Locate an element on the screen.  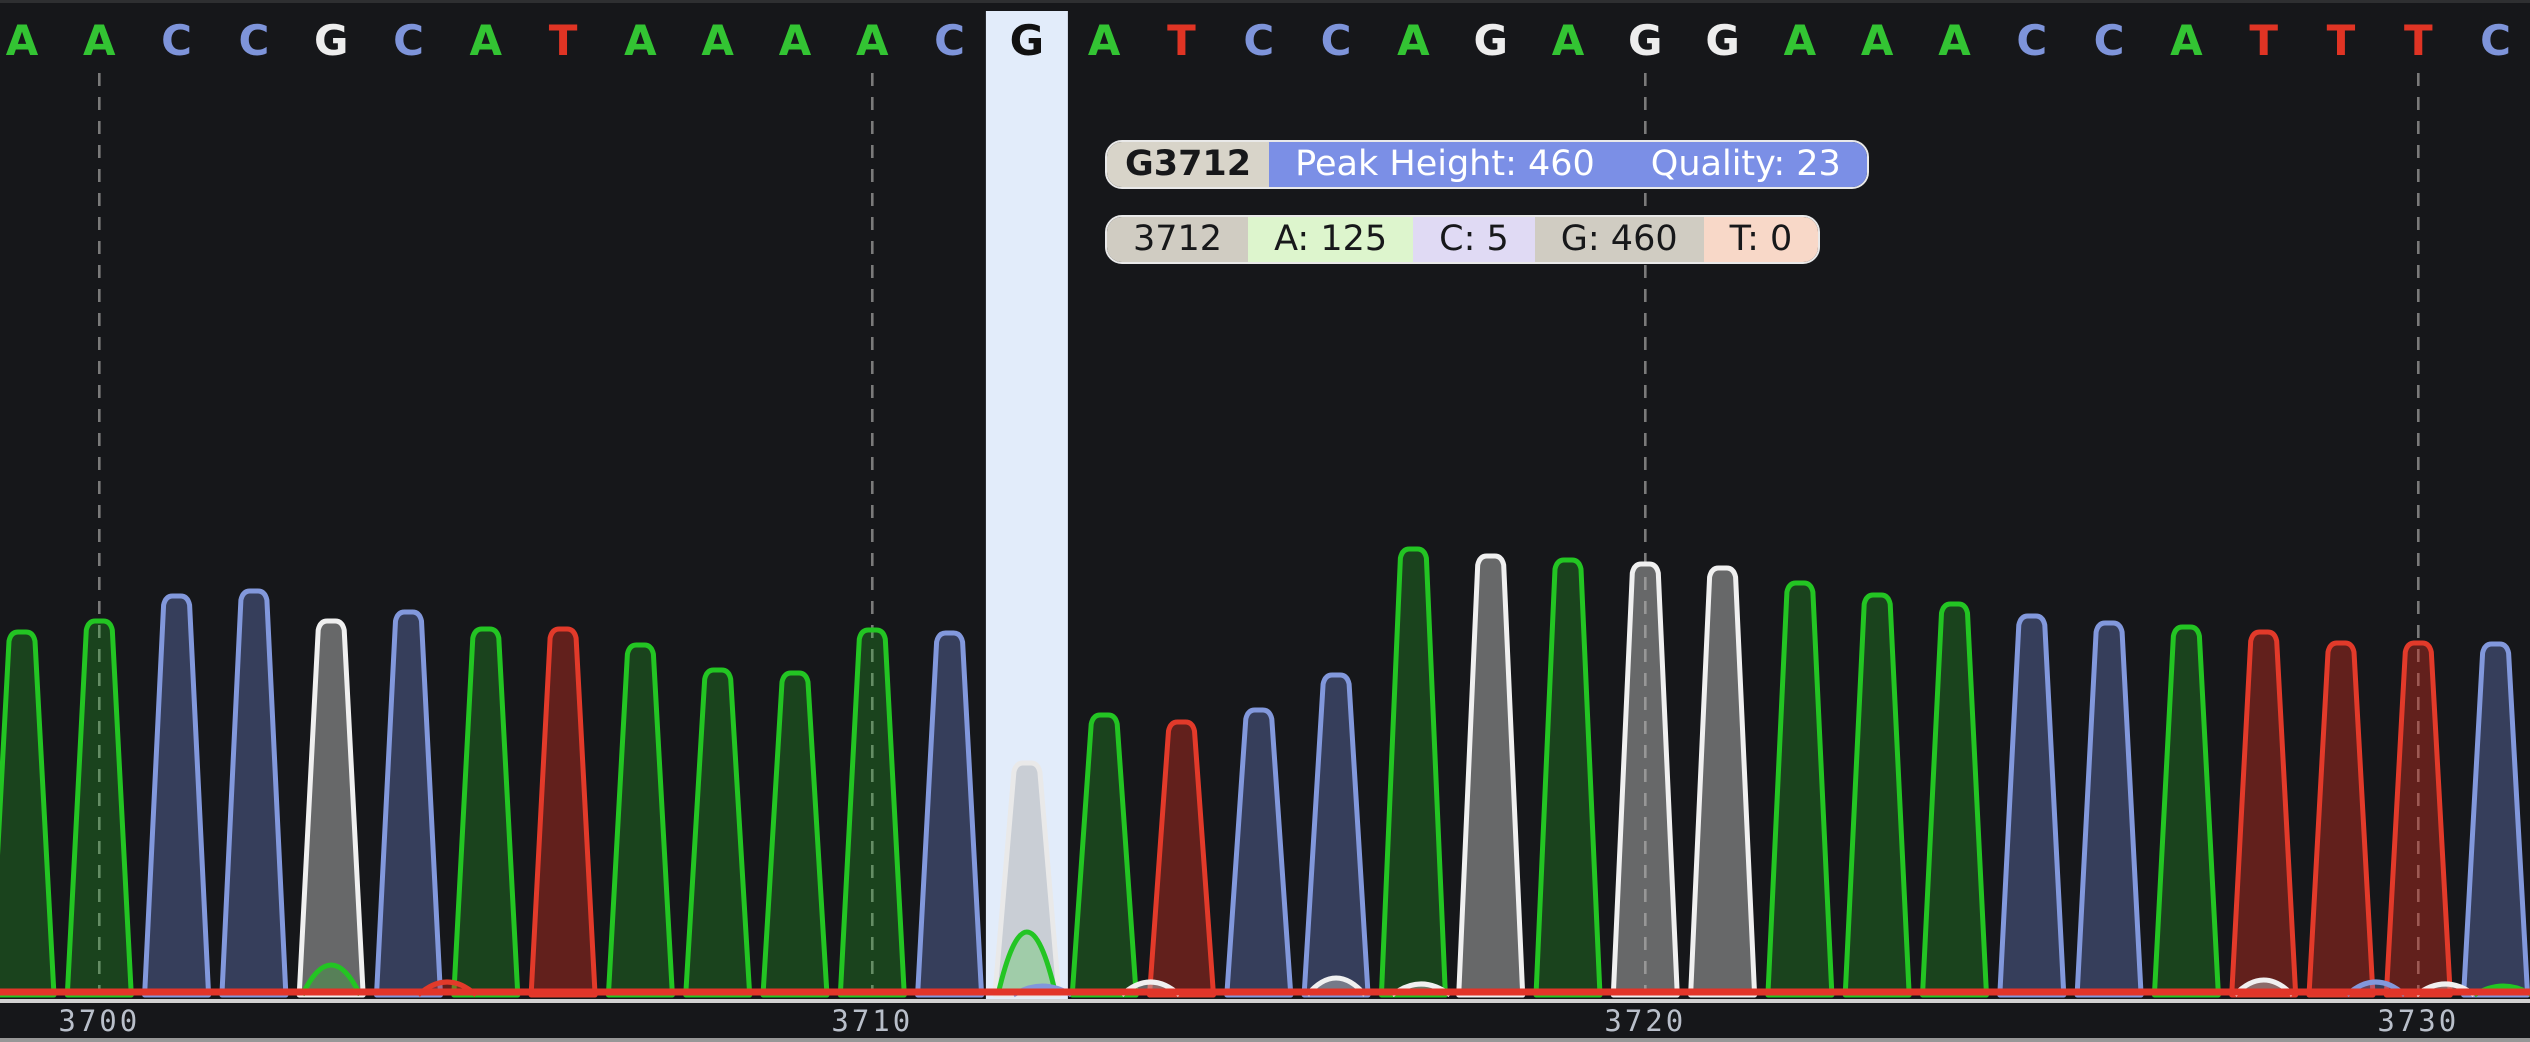
base-call-A3708: A is located at coordinates (717, 40).